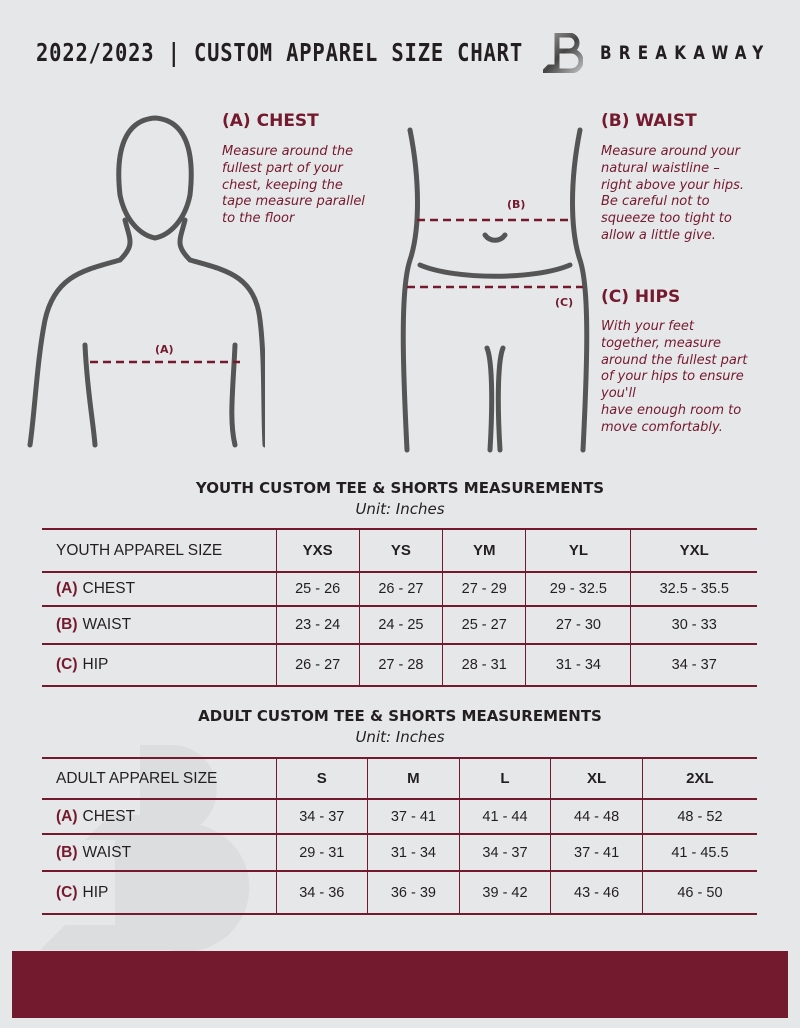 Image resolution: width=800 pixels, height=1028 pixels. What do you see at coordinates (693, 550) in the screenshot?
I see `size-header: YXL` at bounding box center [693, 550].